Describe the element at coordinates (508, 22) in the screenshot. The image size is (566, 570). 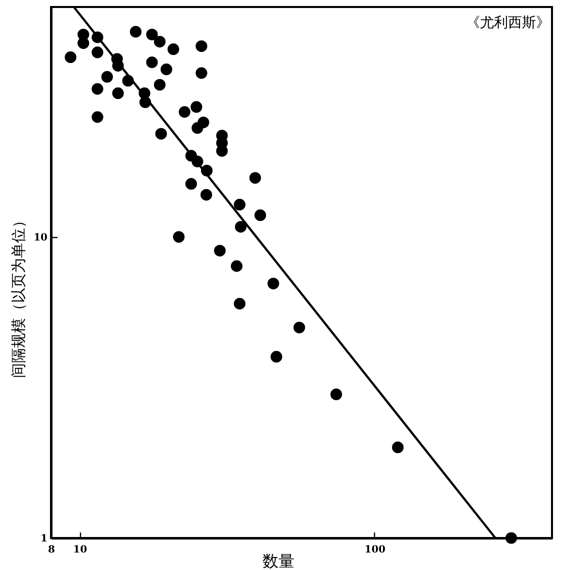
I see `text: 《尤利西斯》` at that location.